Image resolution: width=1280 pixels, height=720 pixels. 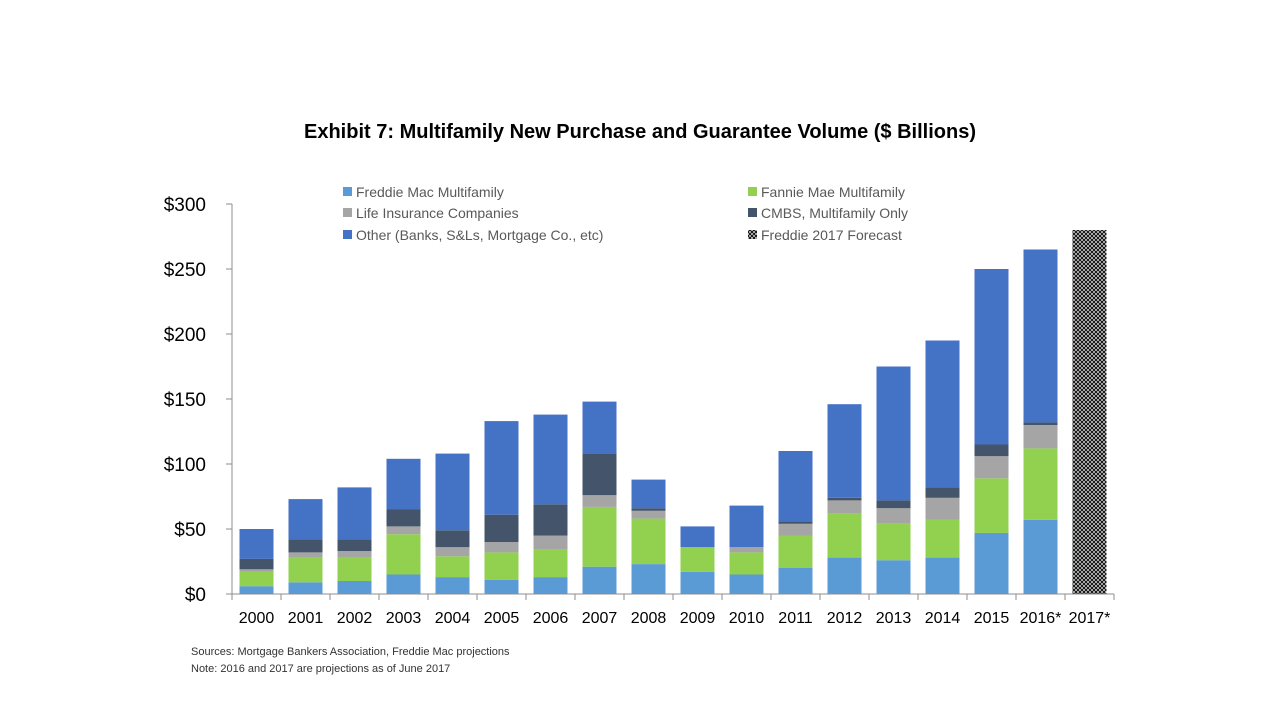 I want to click on x-tick-label: 2006, so click(x=551, y=618).